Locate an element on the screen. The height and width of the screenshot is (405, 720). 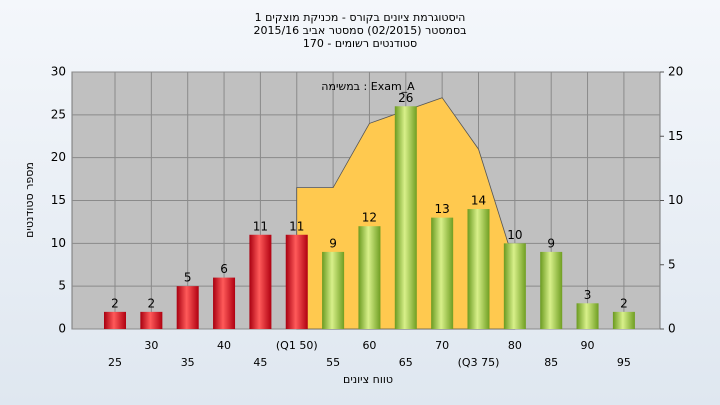
y-tick-label: 20 is located at coordinates (58, 157).